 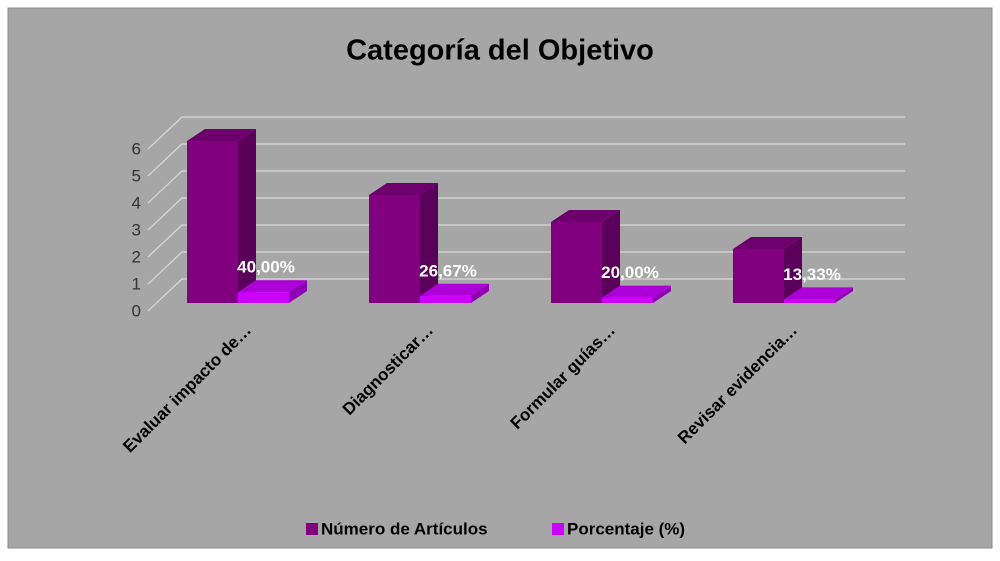 I want to click on data-label: 26,67%, so click(x=448, y=270).